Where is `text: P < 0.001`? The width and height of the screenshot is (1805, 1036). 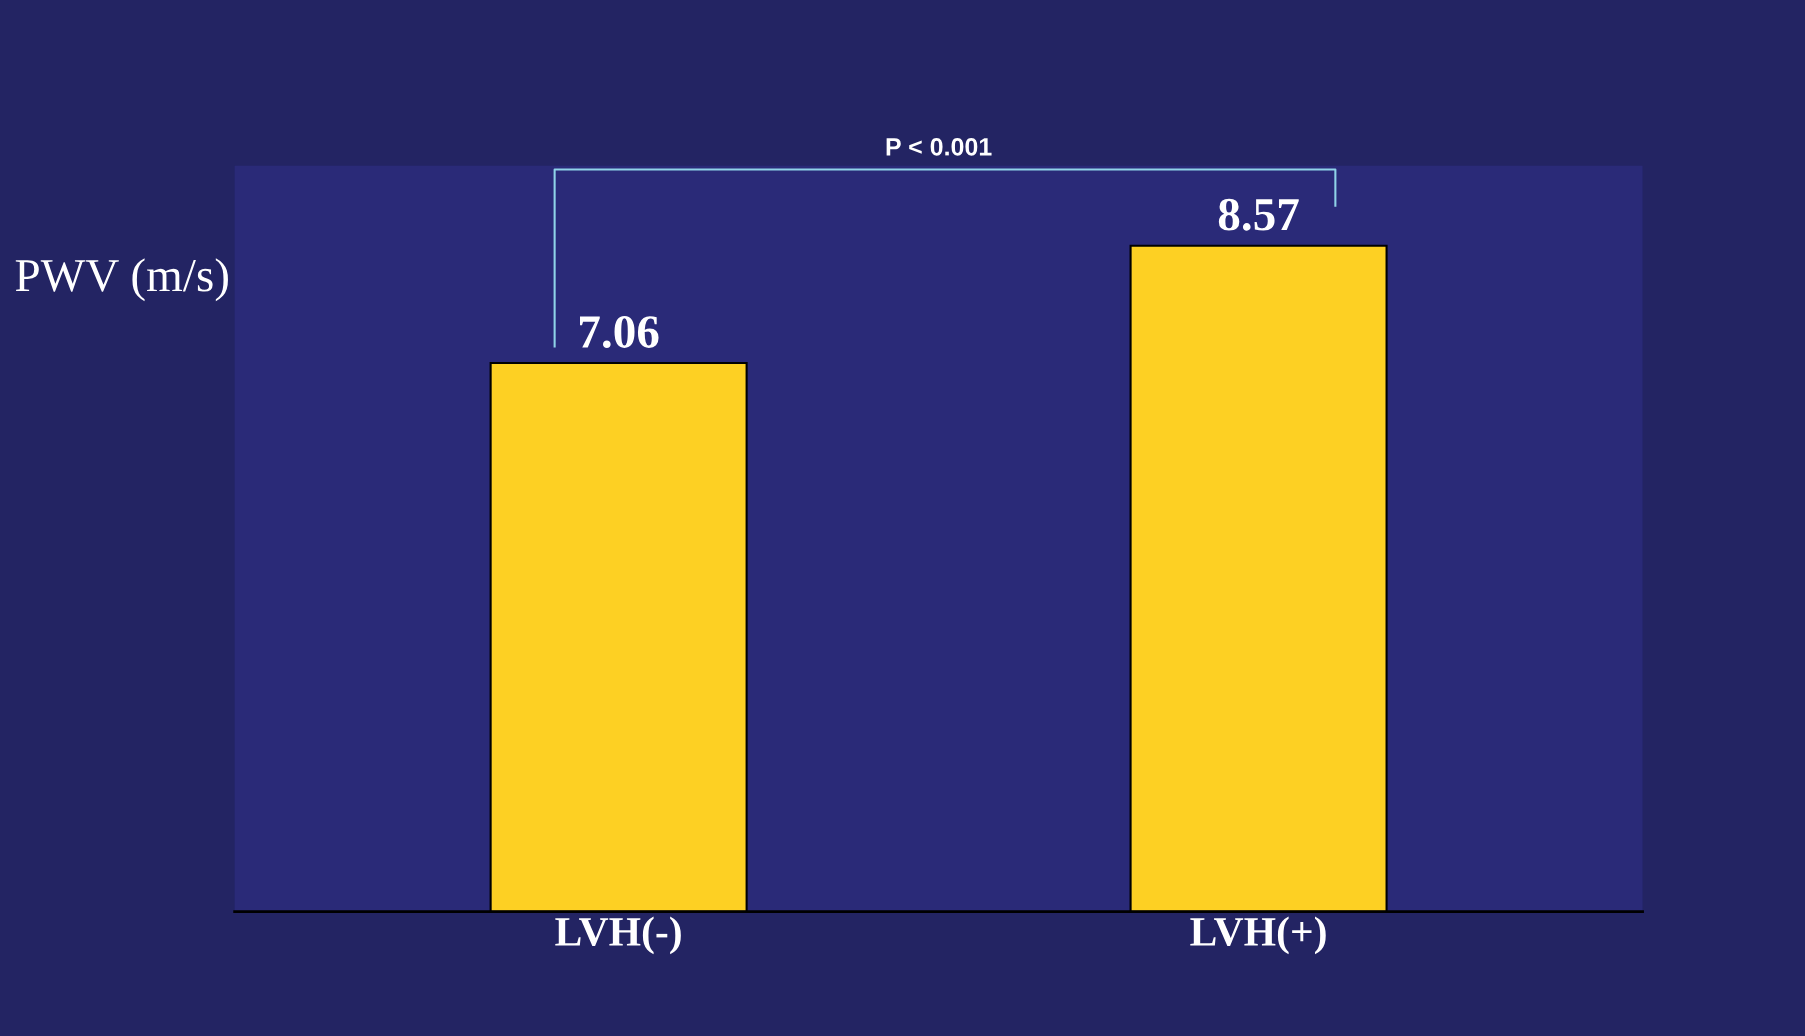
text: P < 0.001 is located at coordinates (939, 146).